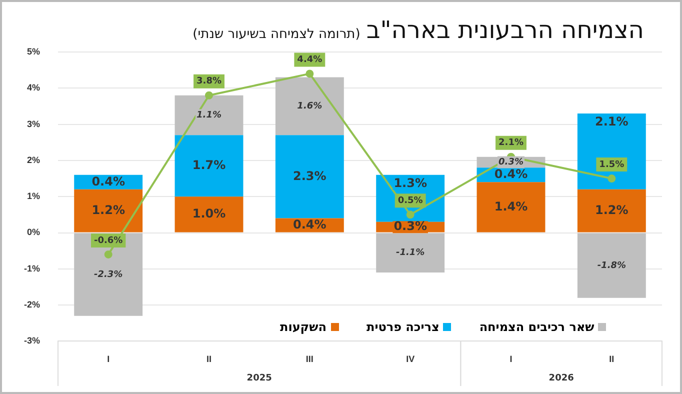 The image size is (682, 394). What do you see at coordinates (32, 341) in the screenshot?
I see `y-tick-label: -3%` at bounding box center [32, 341].